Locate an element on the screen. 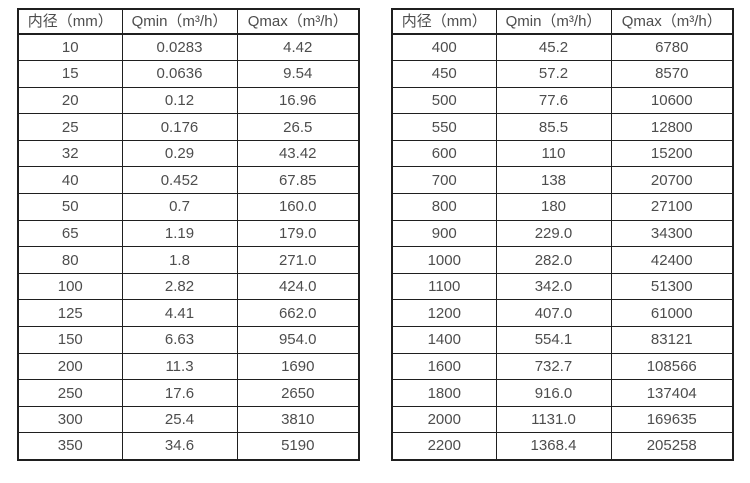 This screenshot has height=483, width=750. table-row: 10 0.0283 4.42 is located at coordinates (188, 47).